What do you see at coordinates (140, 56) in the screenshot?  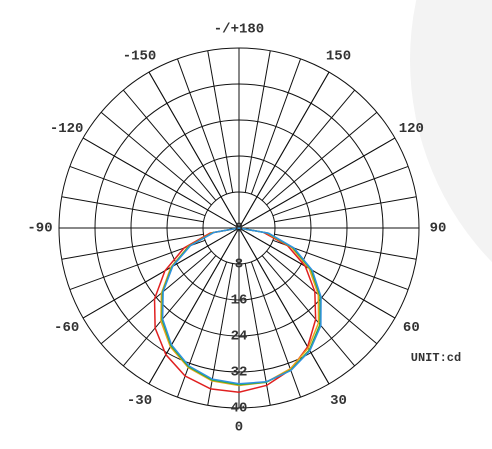 I see `angle-label: -150` at bounding box center [140, 56].